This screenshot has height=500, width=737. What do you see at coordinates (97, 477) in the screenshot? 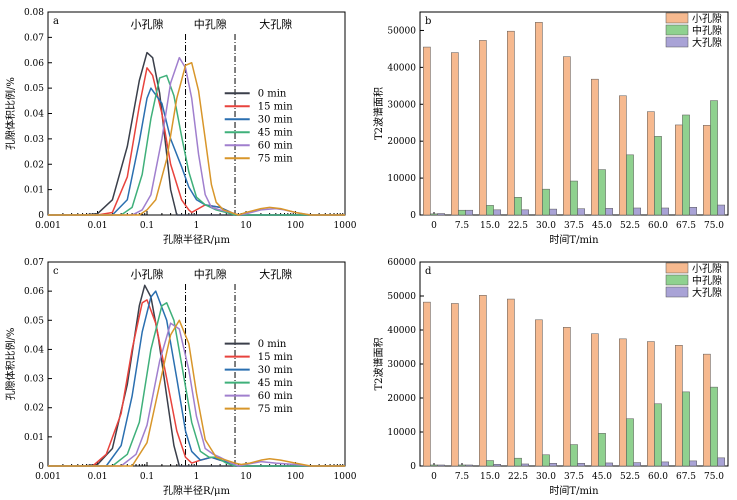
I see `x-tick-label: 0.01` at bounding box center [97, 477].